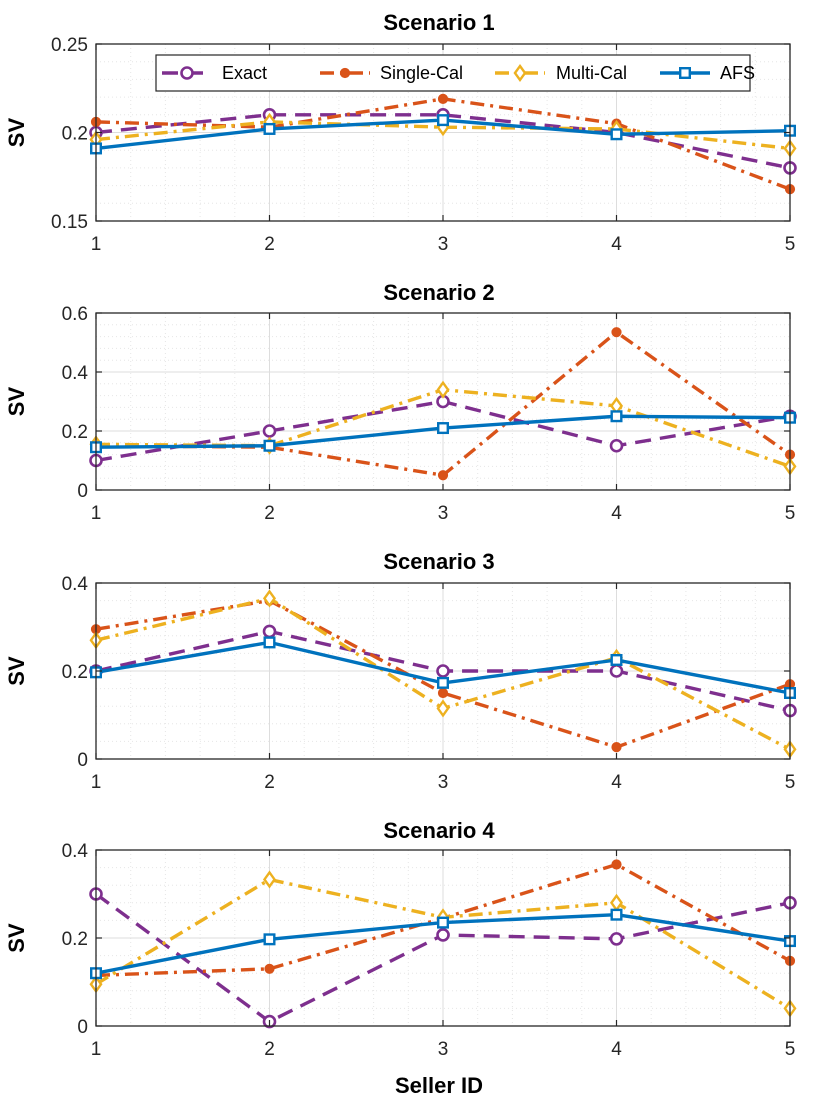  What do you see at coordinates (421, 73) in the screenshot?
I see `legend-label: Single-Cal` at bounding box center [421, 73].